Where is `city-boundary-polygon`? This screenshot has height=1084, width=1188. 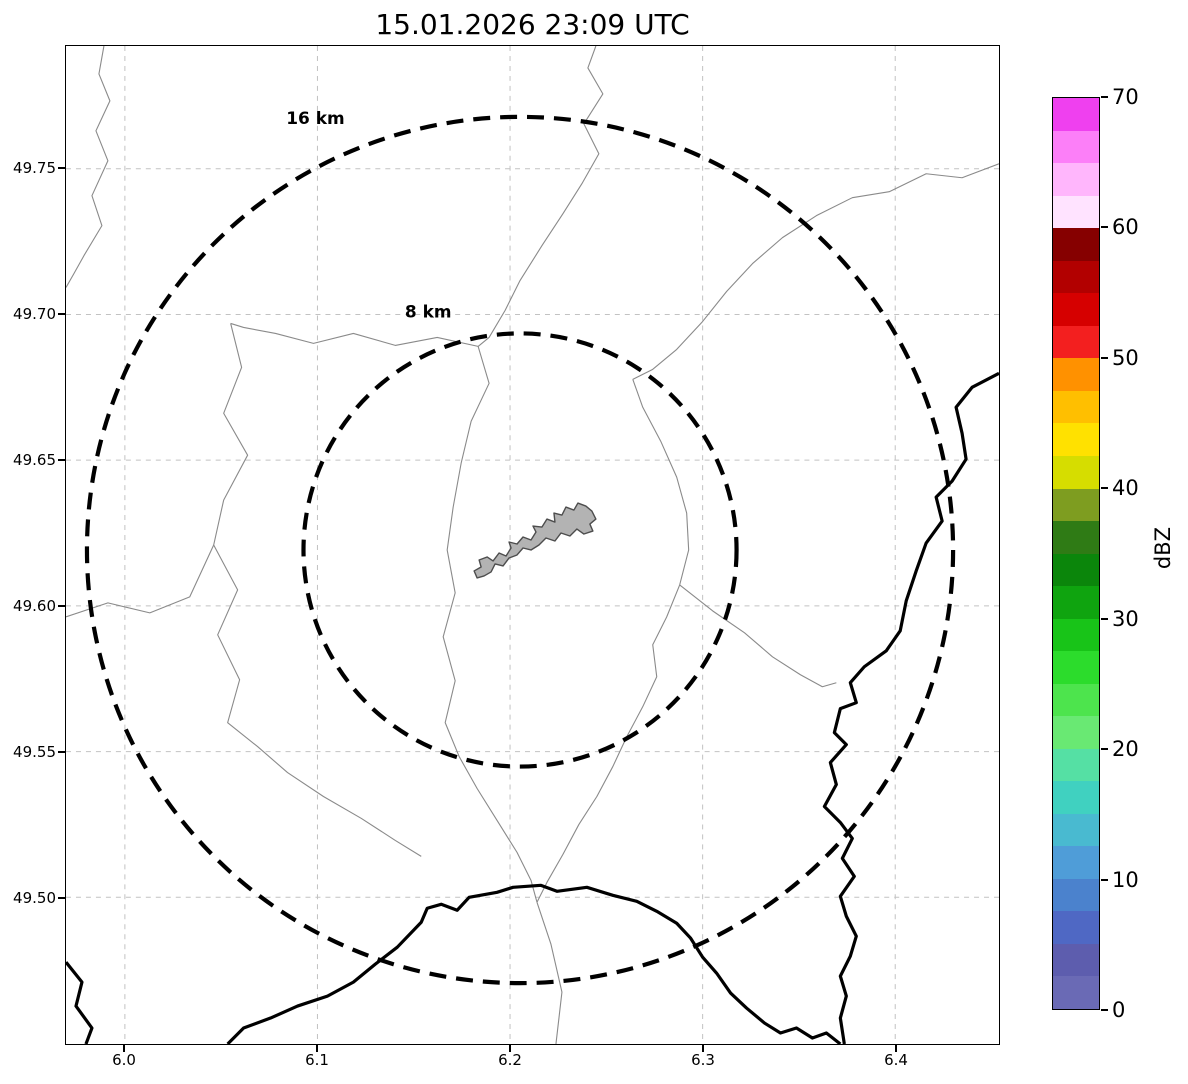
city-boundary-polygon is located at coordinates (535, 540).